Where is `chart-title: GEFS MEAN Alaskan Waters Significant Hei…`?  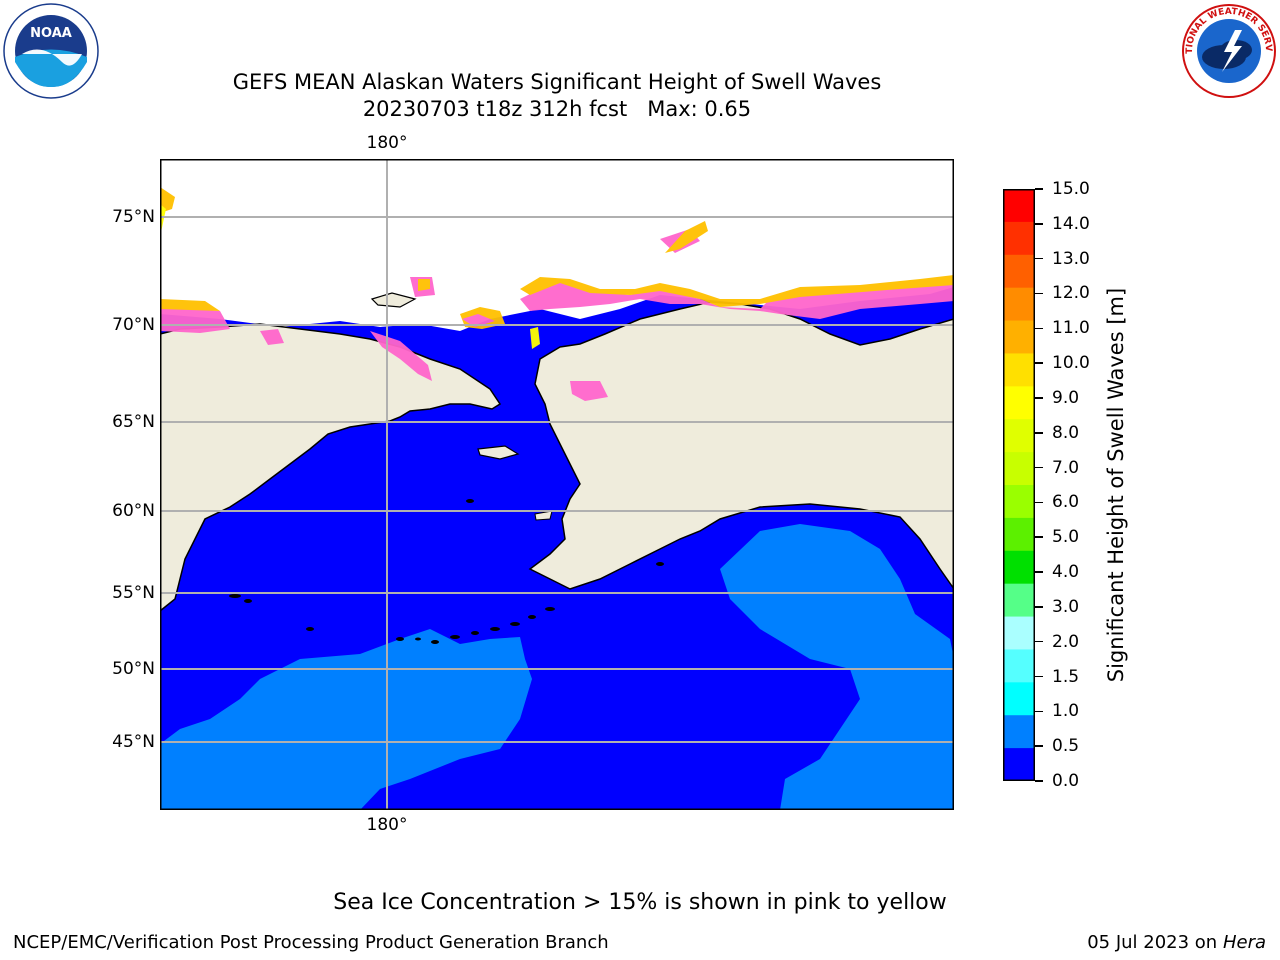 chart-title: GEFS MEAN Alaskan Waters Significant Hei… is located at coordinates (557, 82).